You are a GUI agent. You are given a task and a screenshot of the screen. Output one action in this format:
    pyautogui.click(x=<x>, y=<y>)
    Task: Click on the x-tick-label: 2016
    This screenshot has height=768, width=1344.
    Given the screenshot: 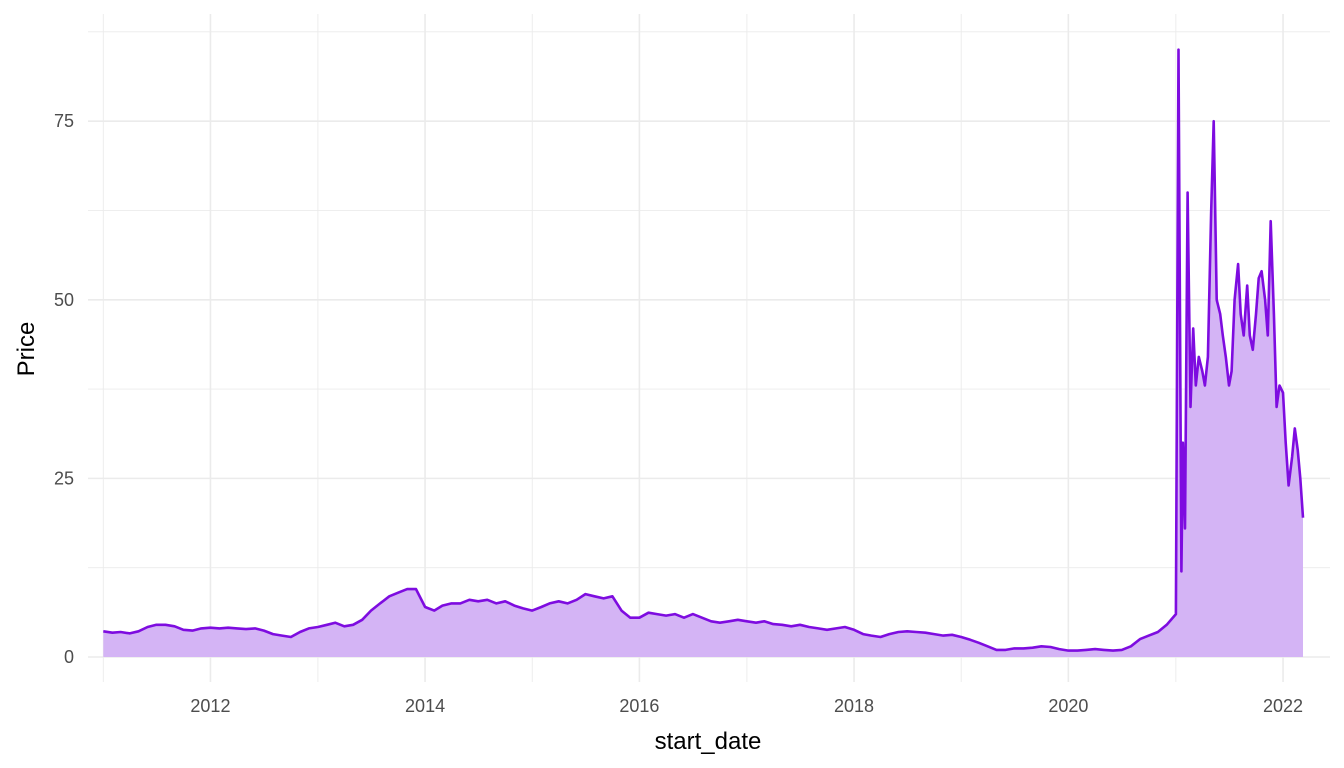 What is the action you would take?
    pyautogui.click(x=639, y=706)
    